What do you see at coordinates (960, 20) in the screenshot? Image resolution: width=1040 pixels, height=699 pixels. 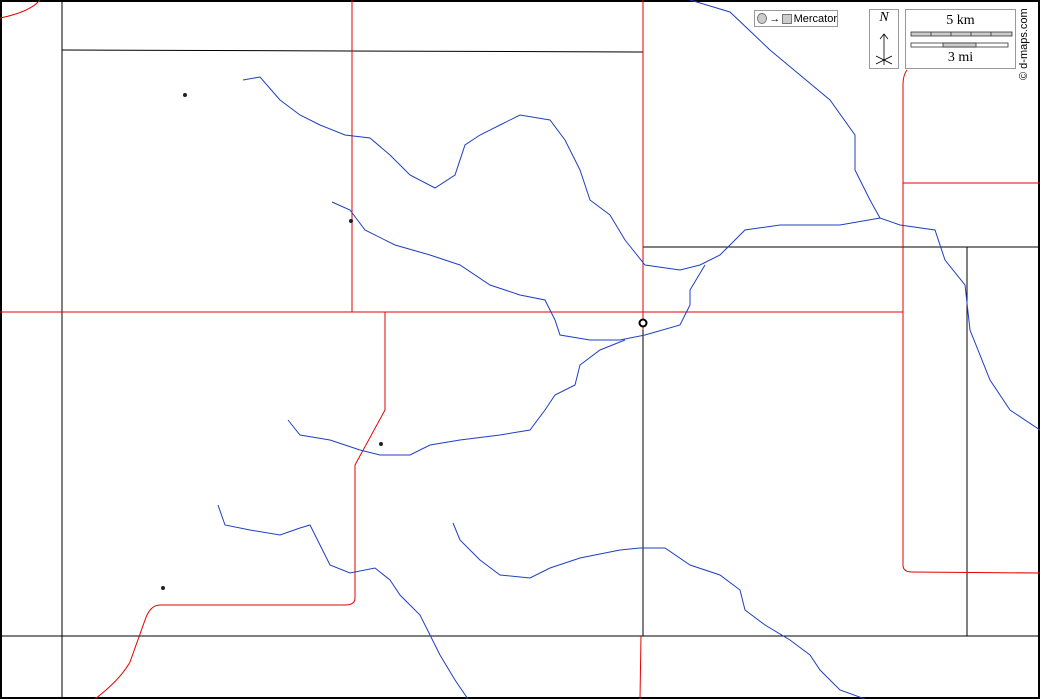 I see `scale-km-label: 5 km` at bounding box center [960, 20].